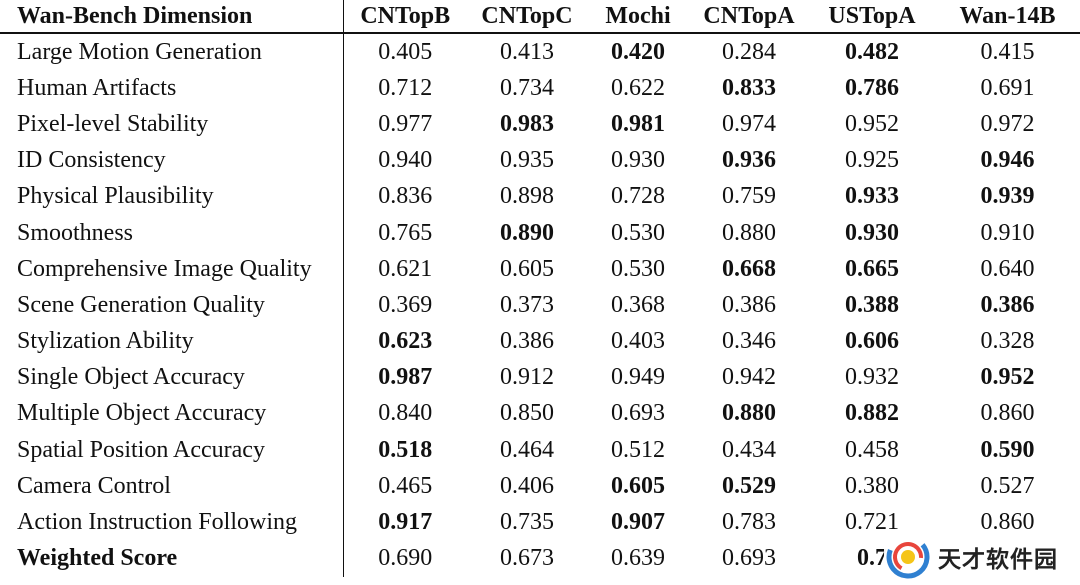 The height and width of the screenshot is (585, 1080). I want to click on cell-cntopa: 0.434, so click(749, 449).